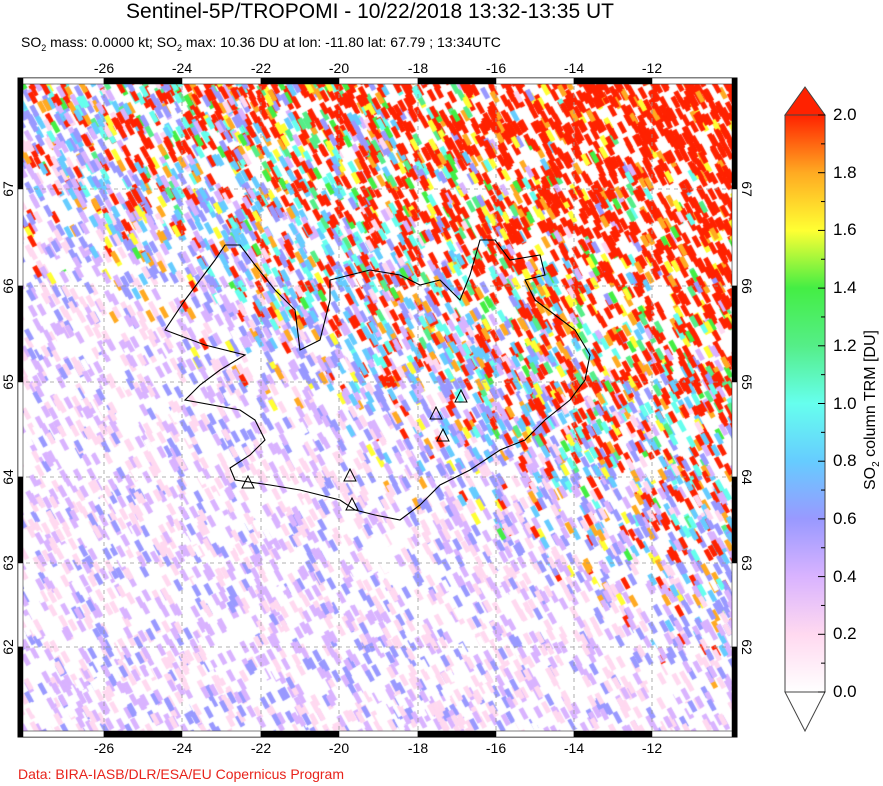  What do you see at coordinates (845, 403) in the screenshot?
I see `colorbar-tick-label: 1.0` at bounding box center [845, 403].